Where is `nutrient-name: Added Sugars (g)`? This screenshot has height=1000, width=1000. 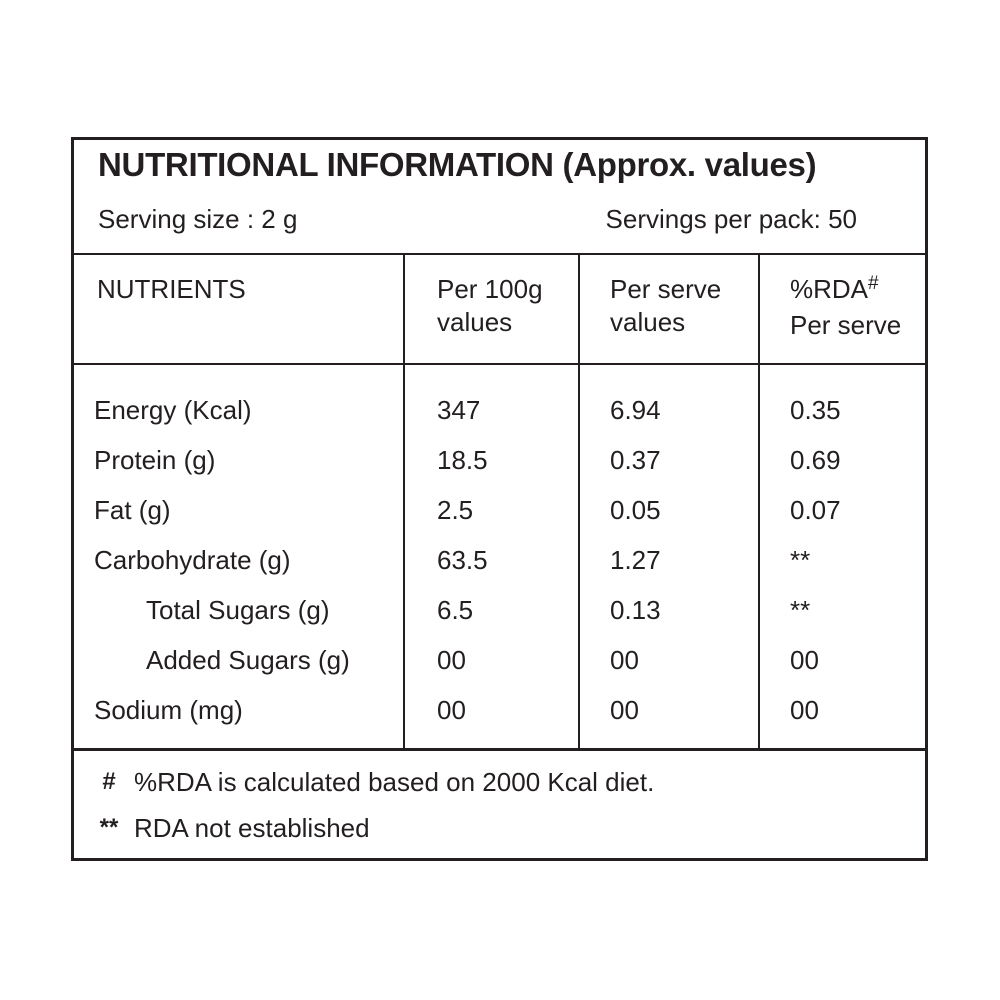 nutrient-name: Added Sugars (g) is located at coordinates (248, 659).